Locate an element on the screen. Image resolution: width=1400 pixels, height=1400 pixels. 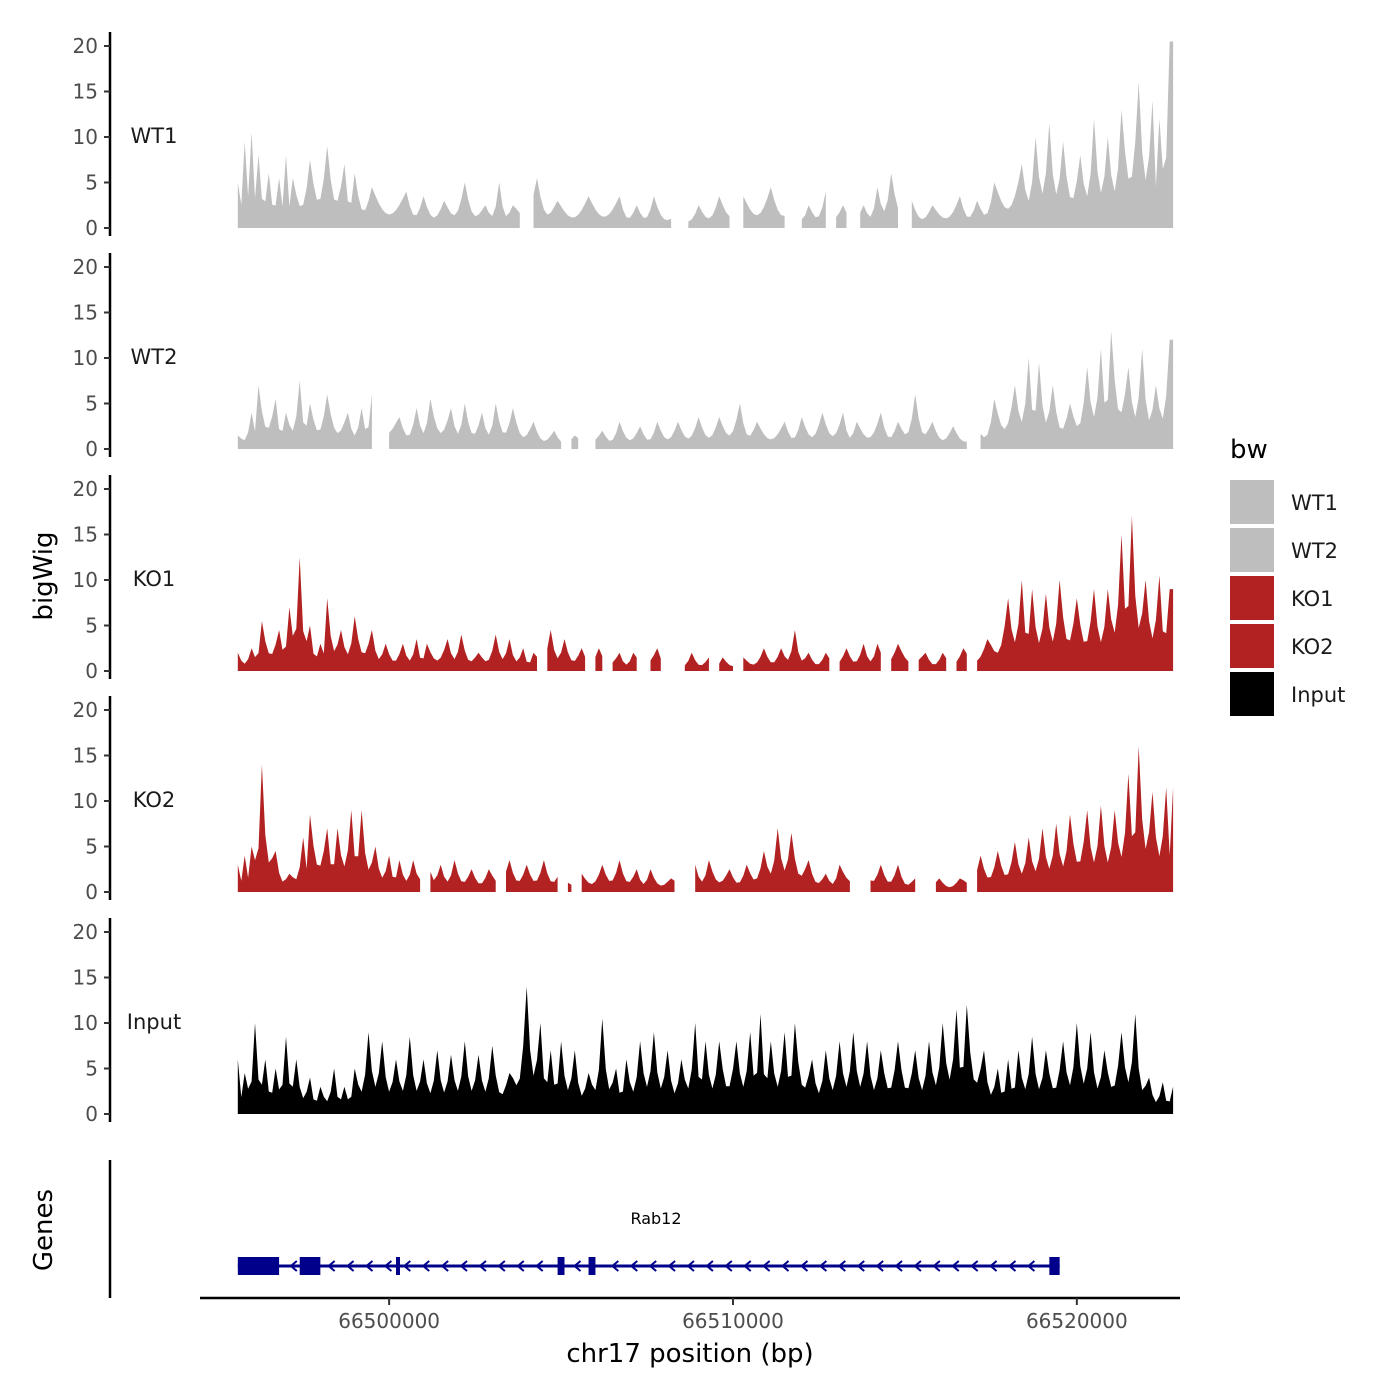
legend-key-wt2 is located at coordinates (1252, 550).